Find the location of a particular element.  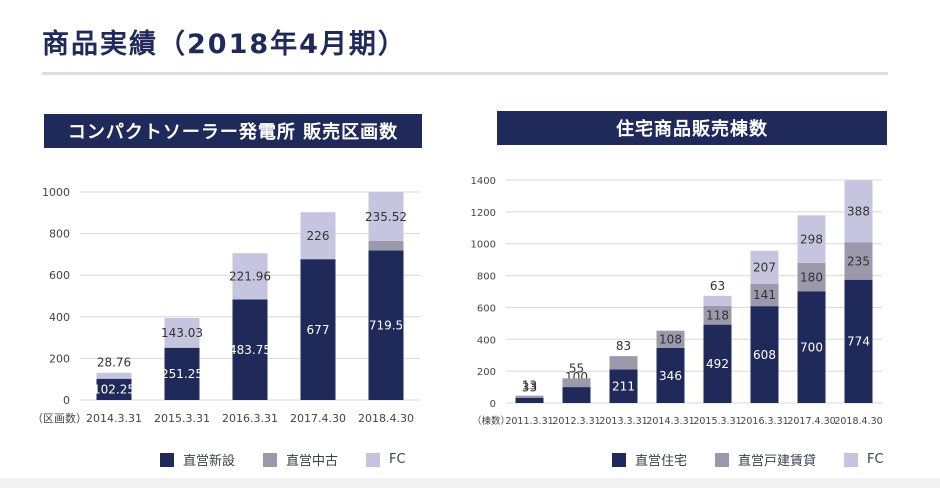

data-label: 483.75 is located at coordinates (250, 350).